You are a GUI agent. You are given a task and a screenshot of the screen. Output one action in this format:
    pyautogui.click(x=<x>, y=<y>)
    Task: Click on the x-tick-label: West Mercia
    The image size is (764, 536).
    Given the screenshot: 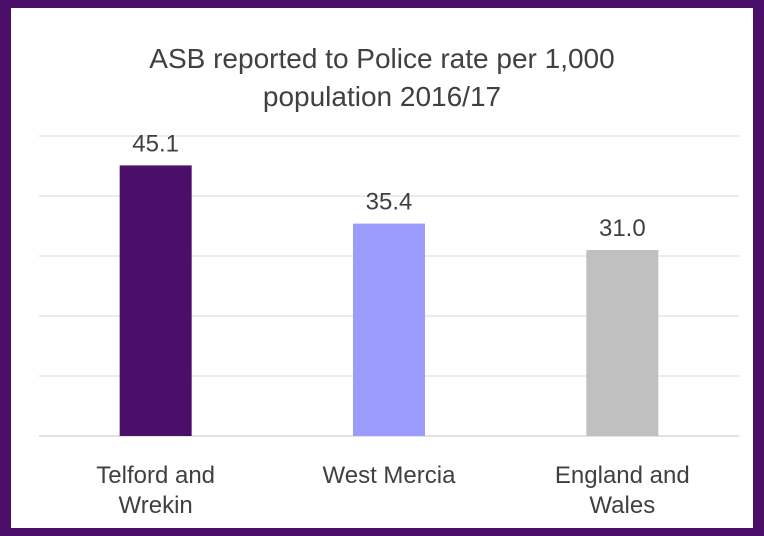 What is the action you would take?
    pyautogui.click(x=390, y=475)
    